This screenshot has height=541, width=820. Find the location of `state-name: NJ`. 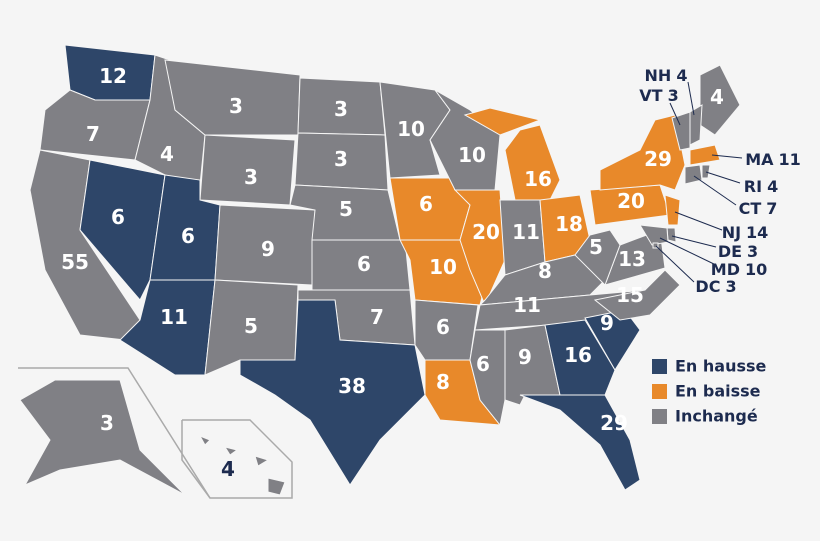

state-name: NJ is located at coordinates (731, 232).